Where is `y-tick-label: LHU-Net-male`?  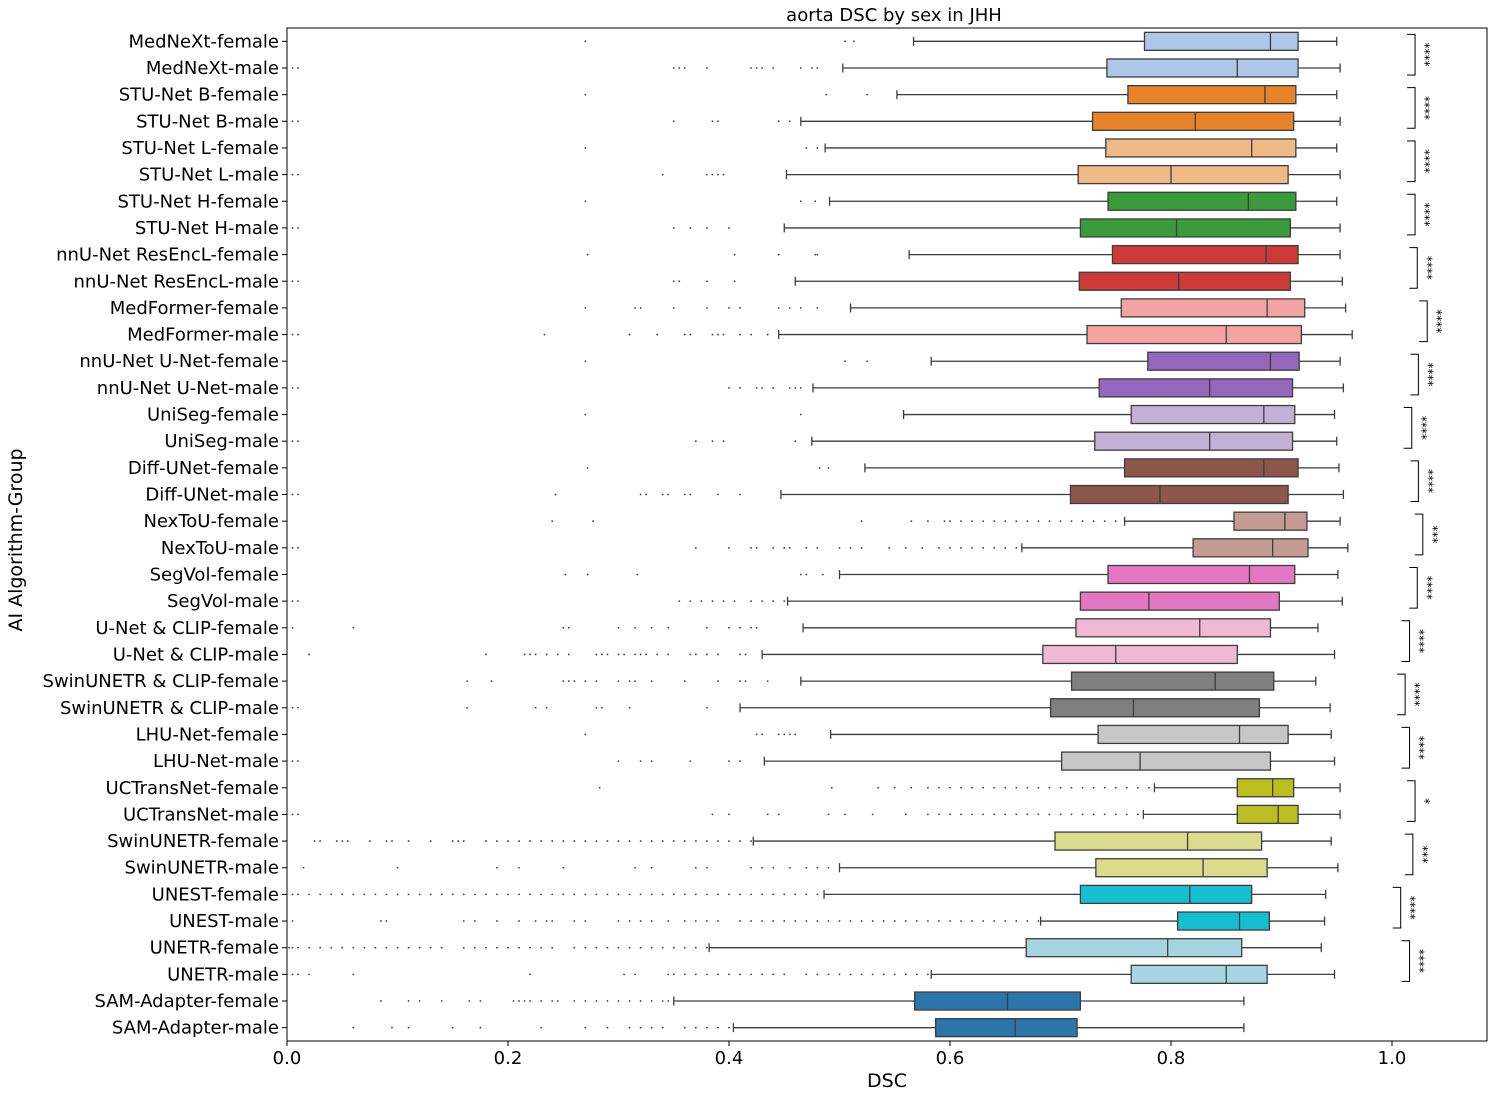 y-tick-label: LHU-Net-male is located at coordinates (216, 761).